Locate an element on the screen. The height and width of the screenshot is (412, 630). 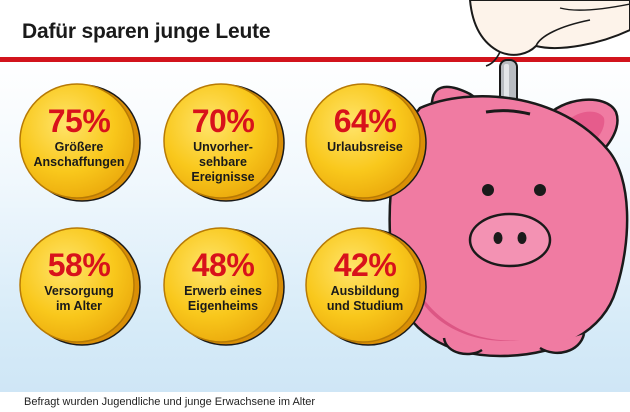
coin-text: 48% Erwerb eines Eigenheims is located at coordinates (223, 287).